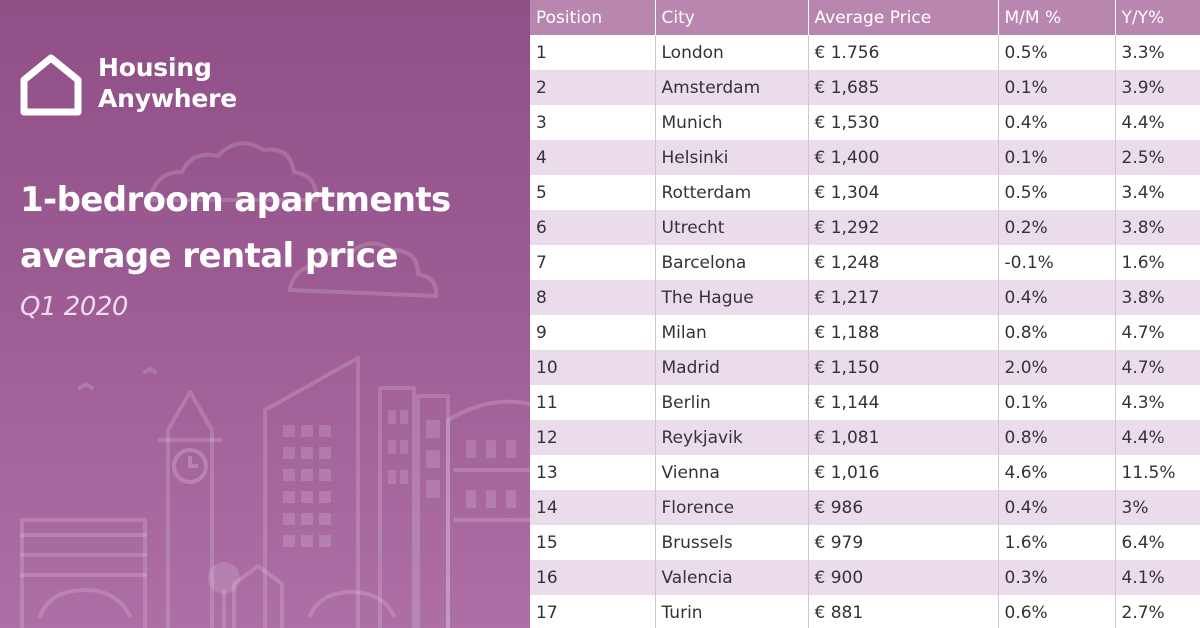 This screenshot has width=1200, height=628. I want to click on cell-average-price: € 1,150, so click(903, 367).